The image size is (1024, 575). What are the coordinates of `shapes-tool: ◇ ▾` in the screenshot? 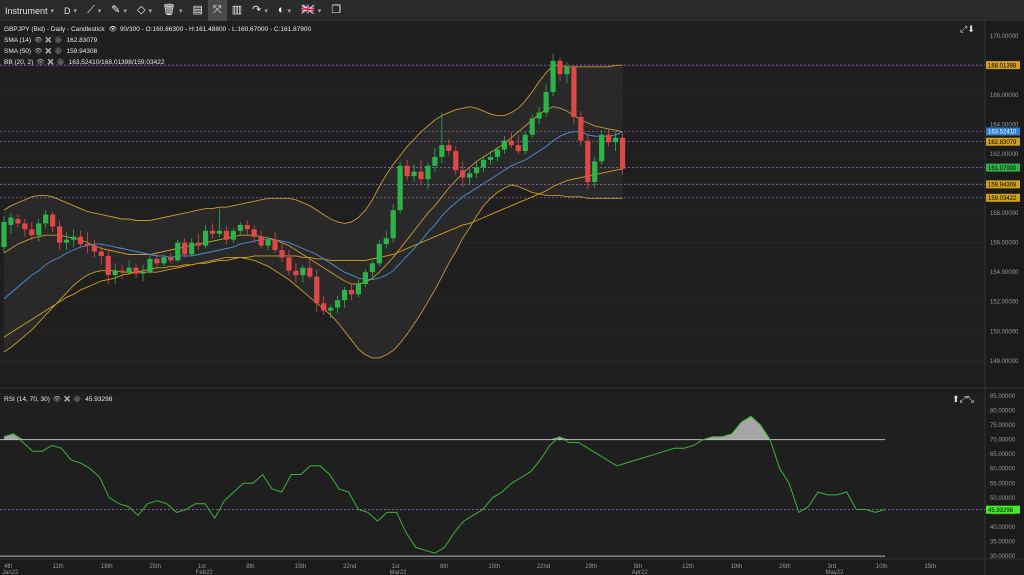 It's located at (144, 10).